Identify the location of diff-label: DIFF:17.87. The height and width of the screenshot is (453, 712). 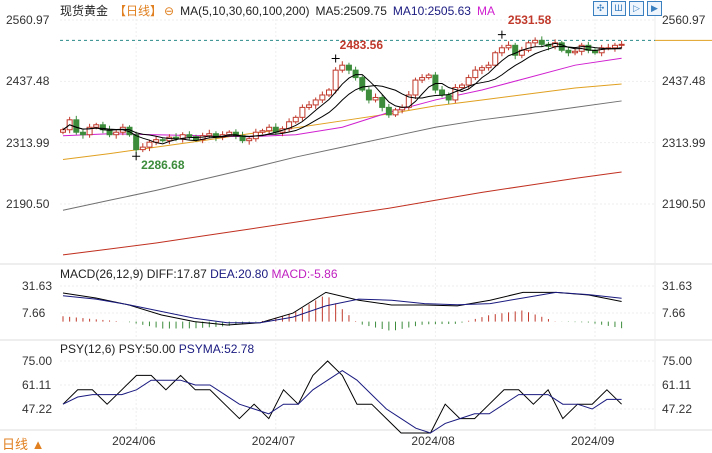
(176, 274).